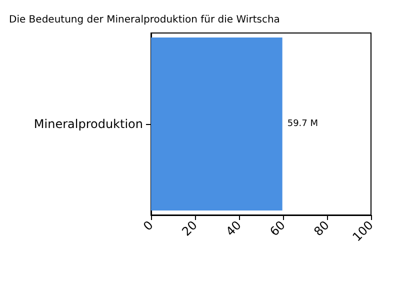 The height and width of the screenshot is (300, 400). I want to click on x-tick-label: 80, so click(321, 228).